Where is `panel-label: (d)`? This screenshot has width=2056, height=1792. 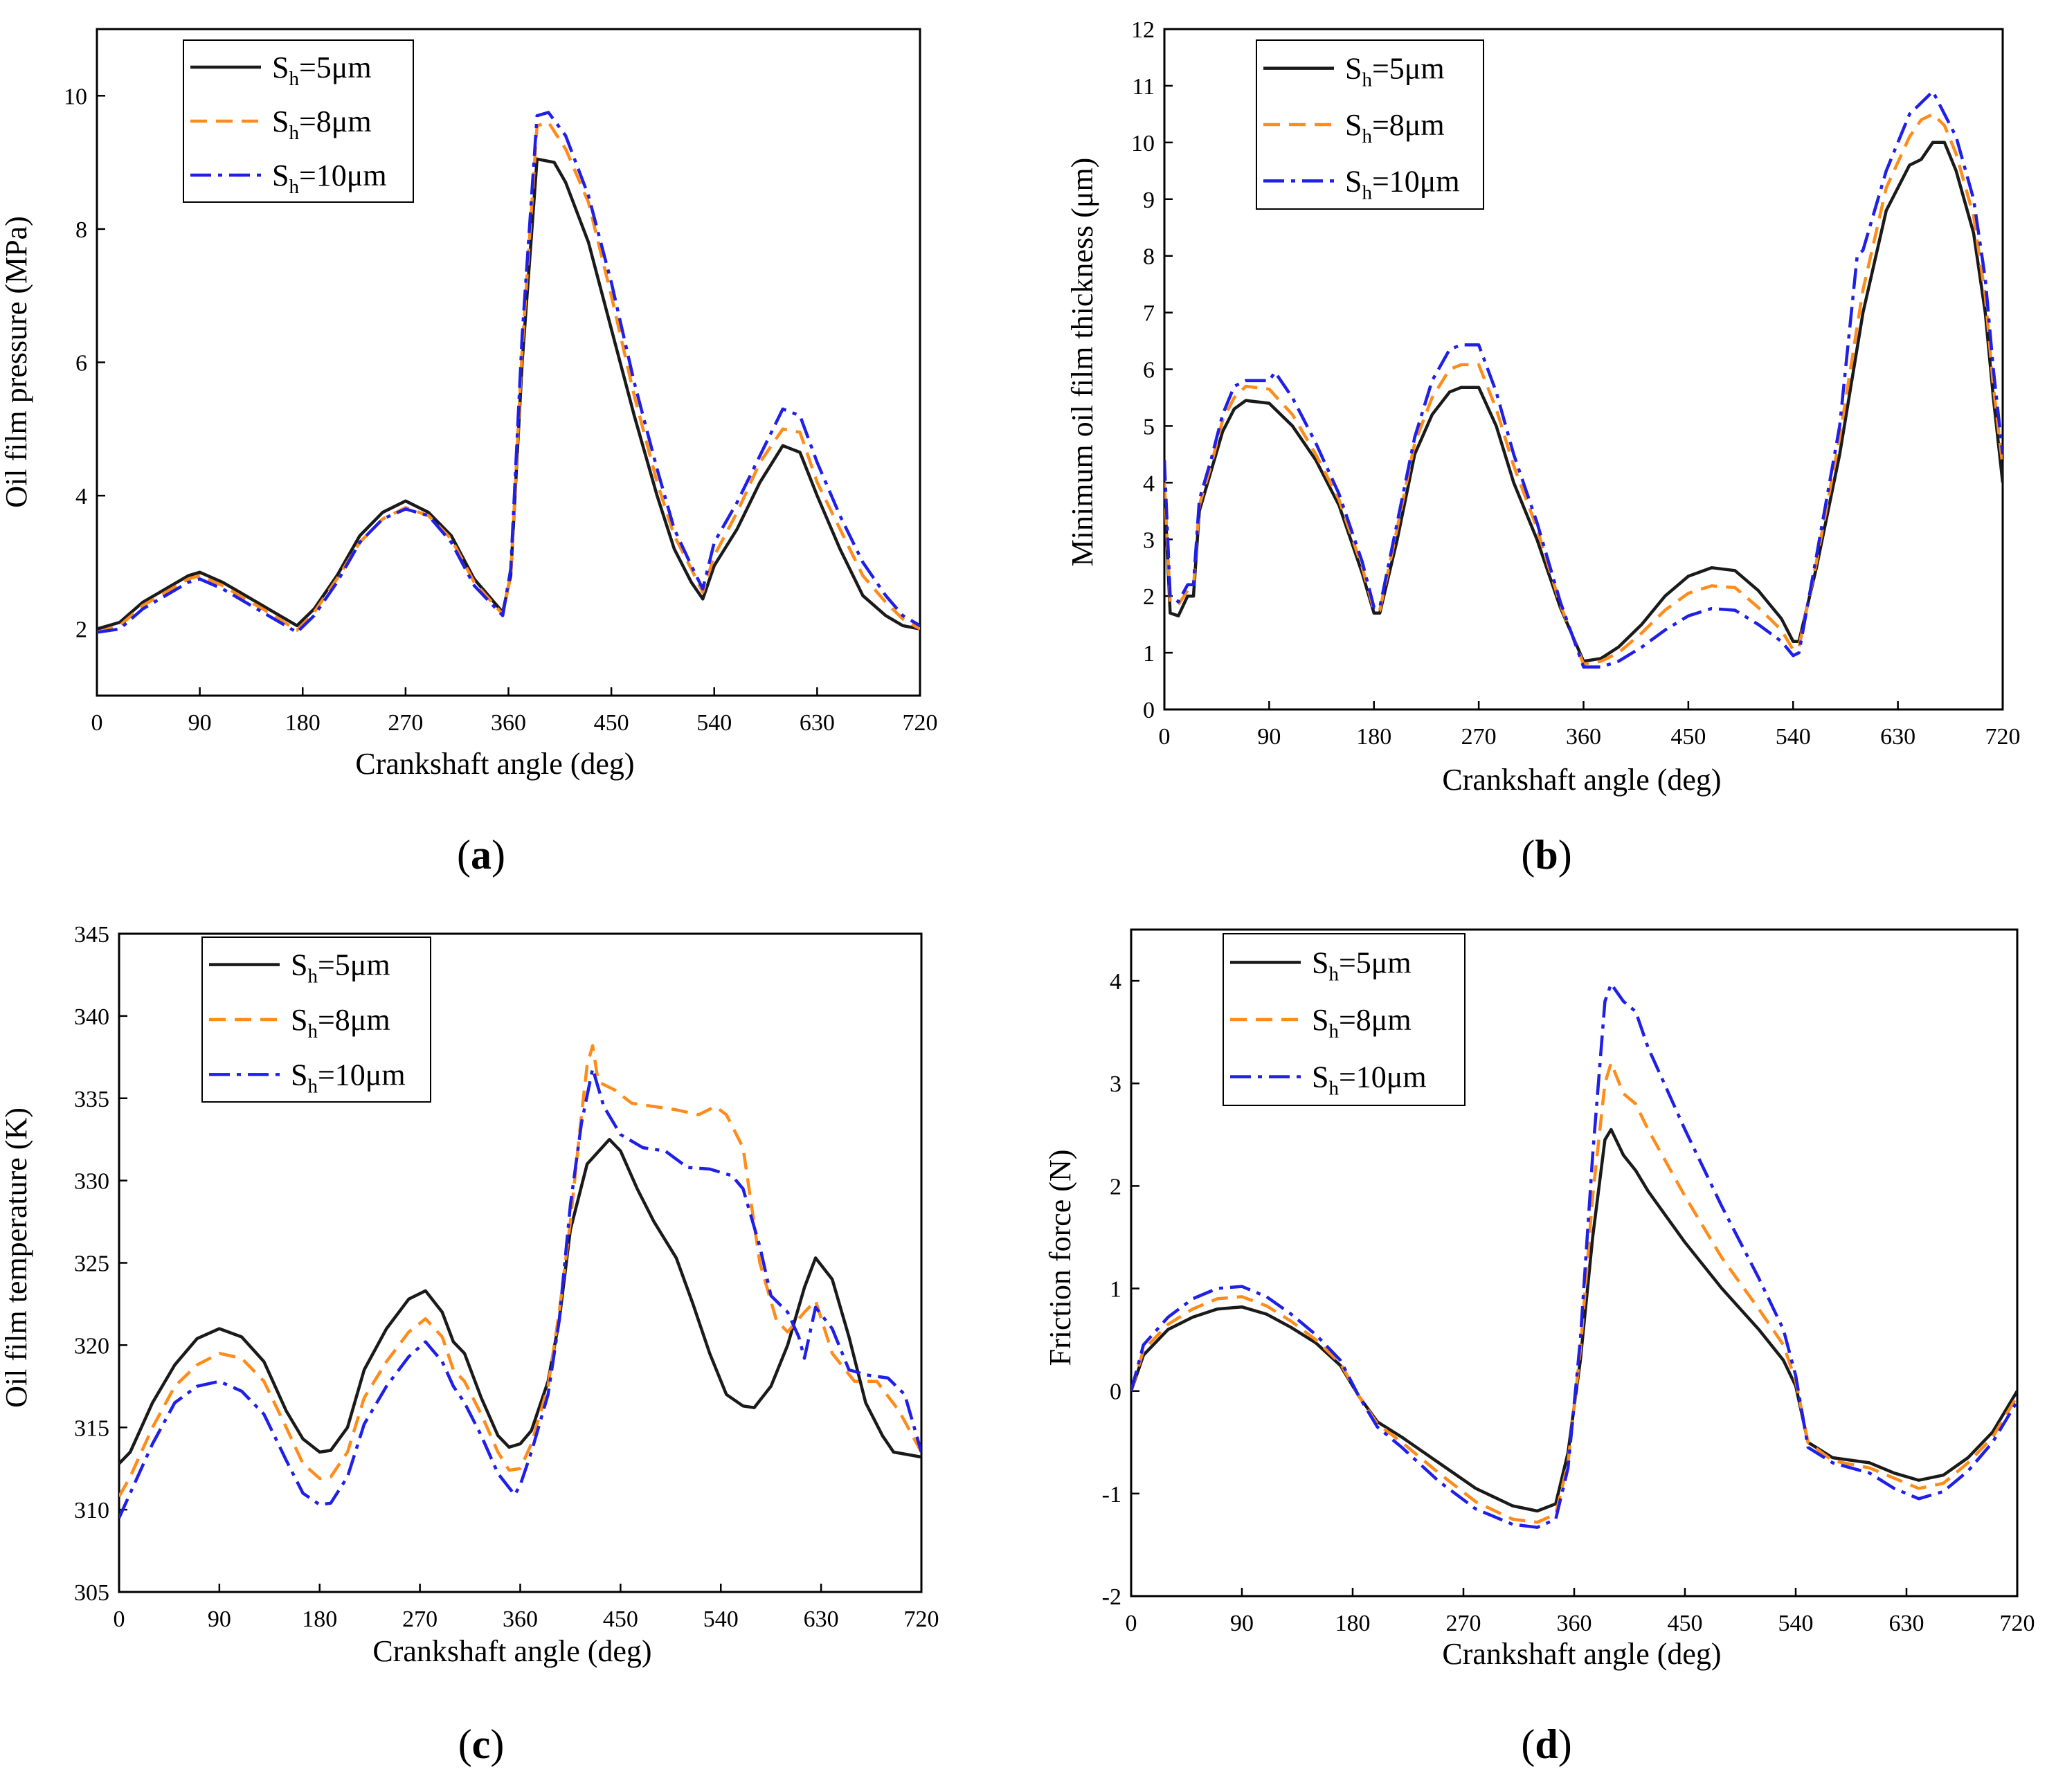
panel-label: (d) is located at coordinates (1546, 1744).